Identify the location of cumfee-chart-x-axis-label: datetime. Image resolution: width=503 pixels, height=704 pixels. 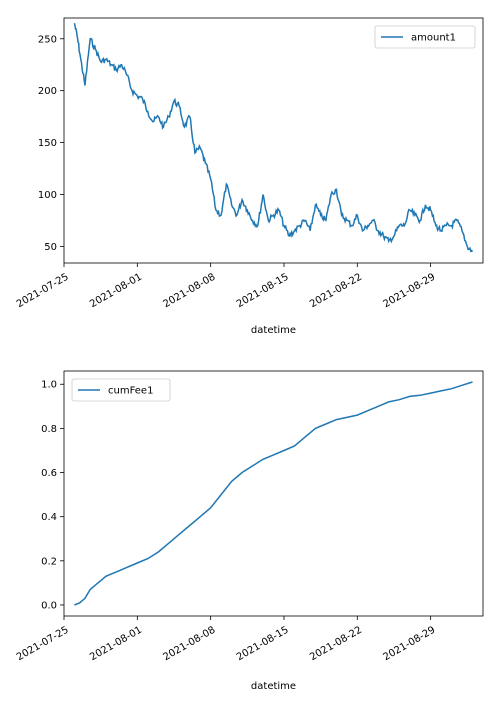
(273, 686).